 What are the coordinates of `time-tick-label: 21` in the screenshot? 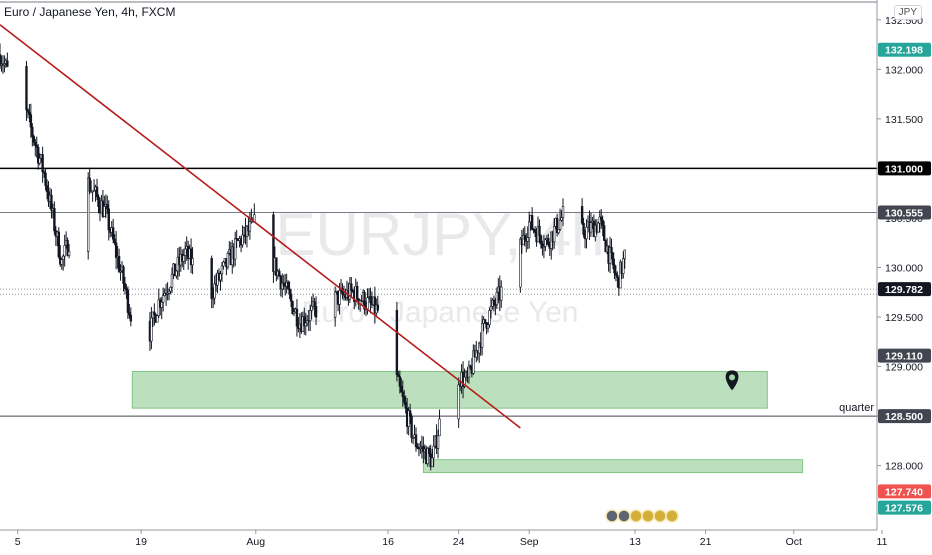 It's located at (706, 542).